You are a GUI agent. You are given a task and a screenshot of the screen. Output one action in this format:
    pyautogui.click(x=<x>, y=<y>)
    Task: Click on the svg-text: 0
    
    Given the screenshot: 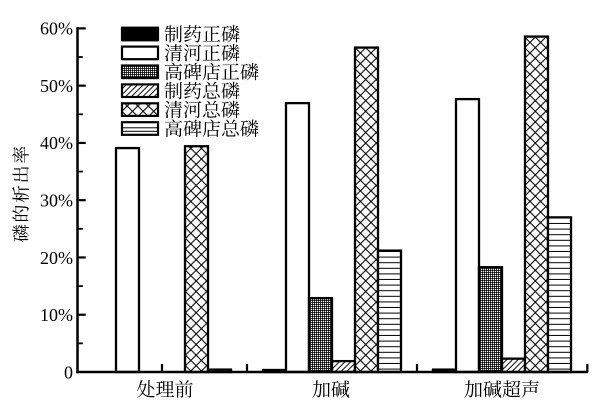 What is the action you would take?
    pyautogui.click(x=68, y=372)
    